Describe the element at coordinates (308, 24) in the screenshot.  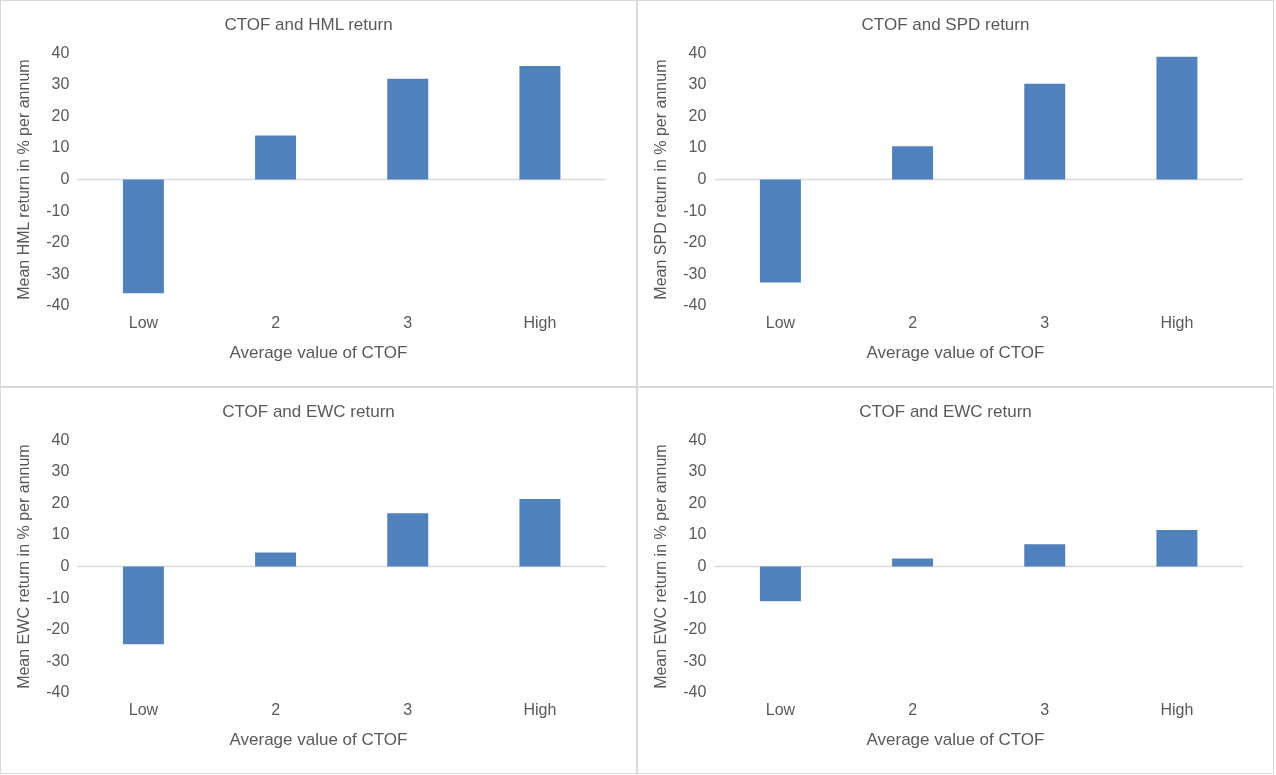
I see `chart-title: CTOF and HML return` at that location.